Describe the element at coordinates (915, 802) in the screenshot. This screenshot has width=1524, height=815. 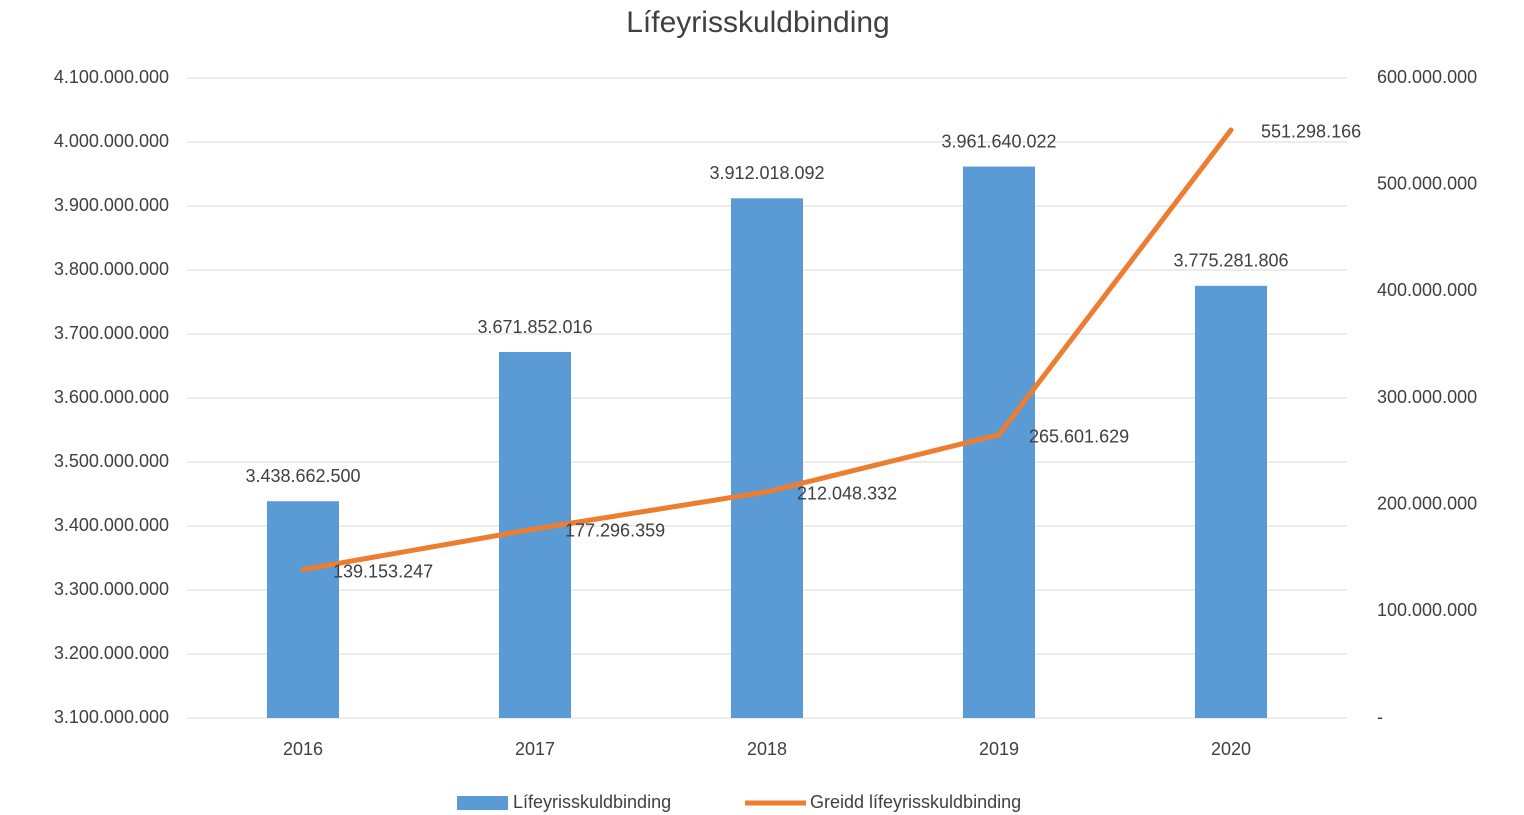
I see `legend-label: Greidd lífeyrisskuldbinding` at that location.